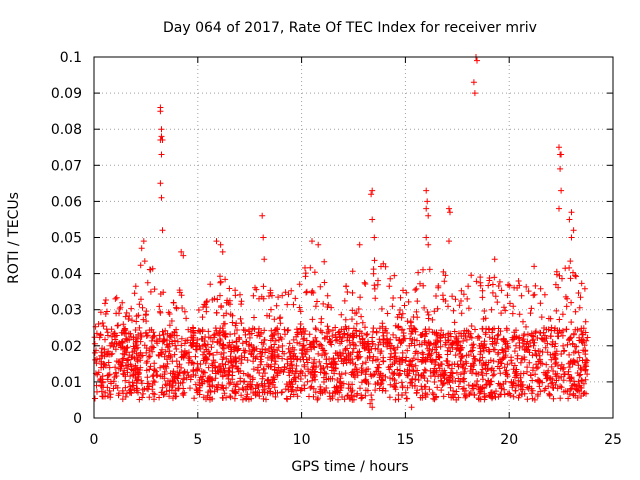 The height and width of the screenshot is (480, 640). Describe the element at coordinates (66, 202) in the screenshot. I see `y-tick-label: 0.06` at that location.